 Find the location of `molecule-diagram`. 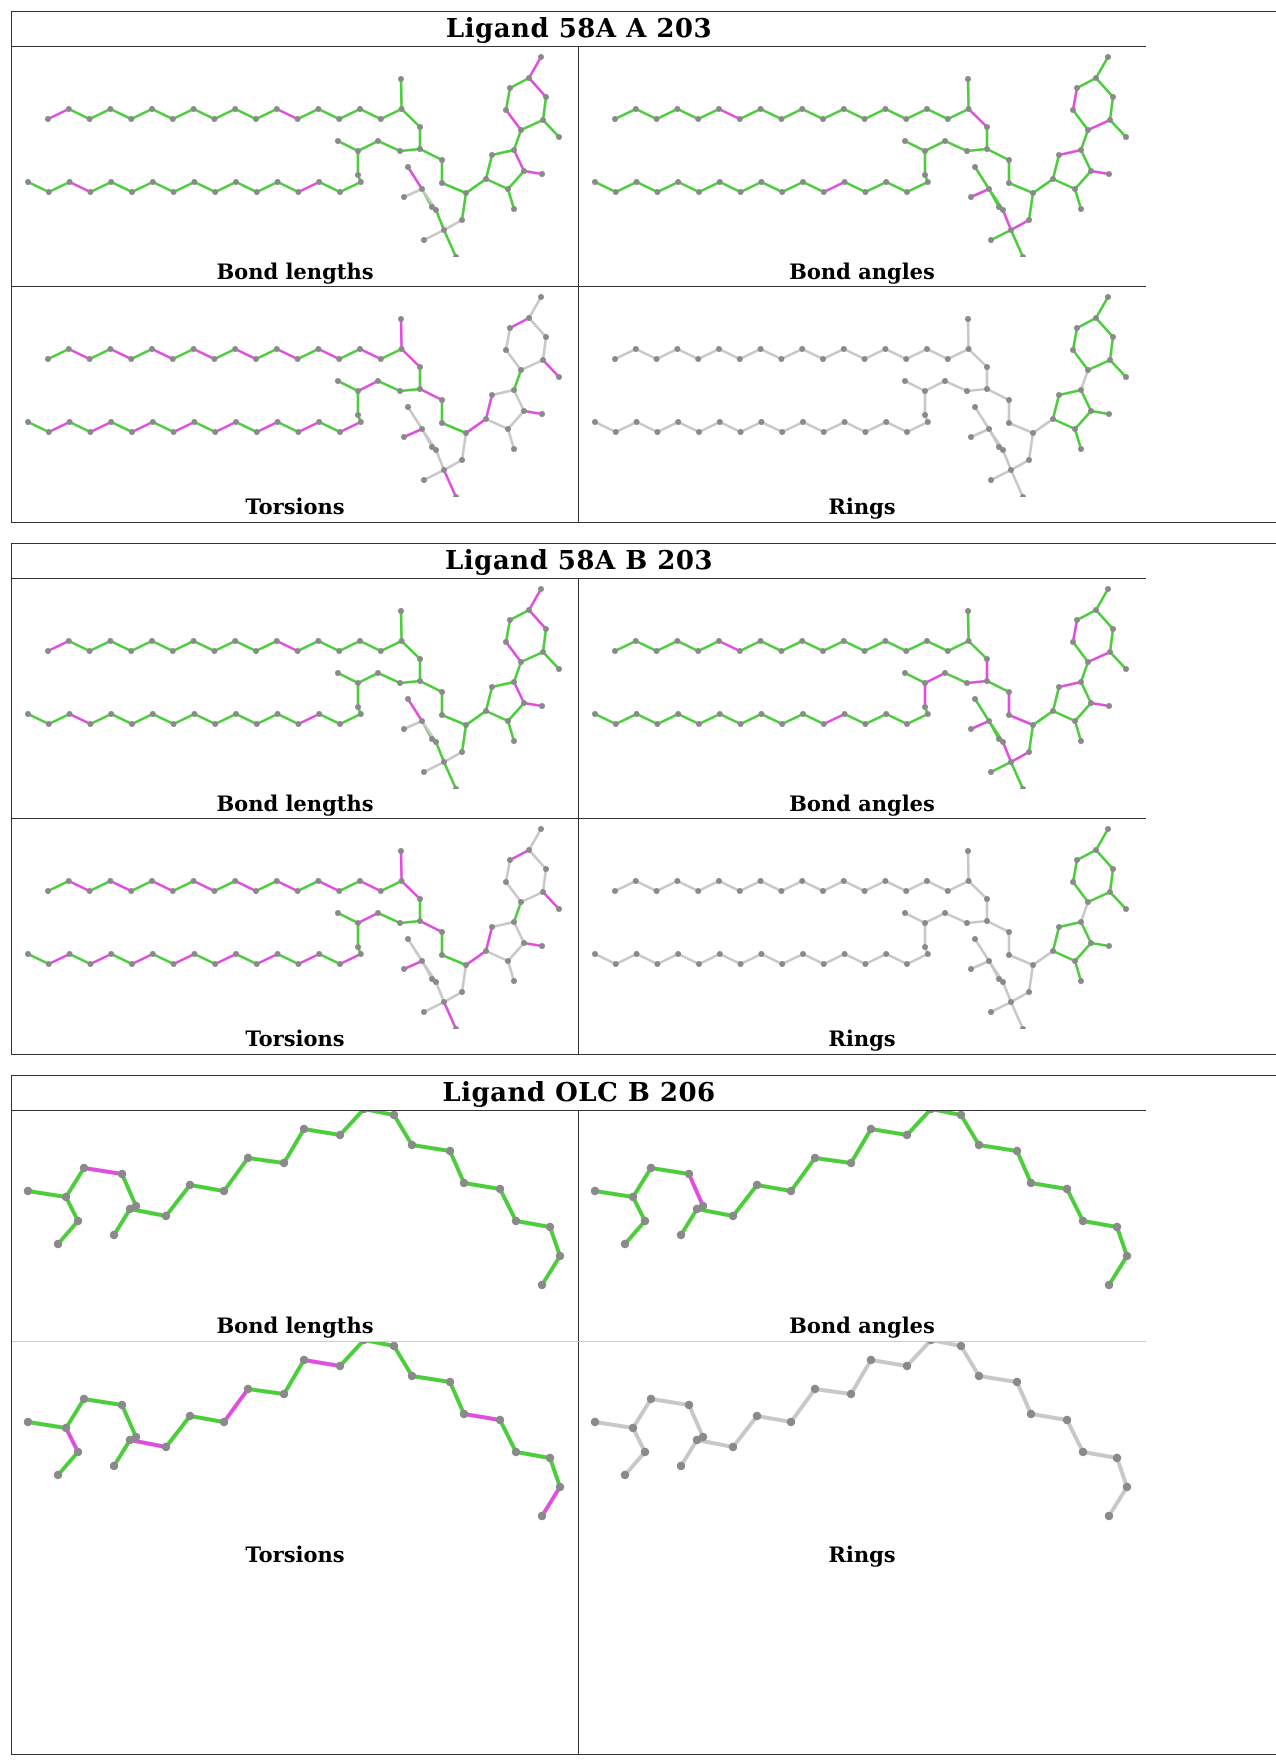

molecule-diagram is located at coordinates (294, 1200).